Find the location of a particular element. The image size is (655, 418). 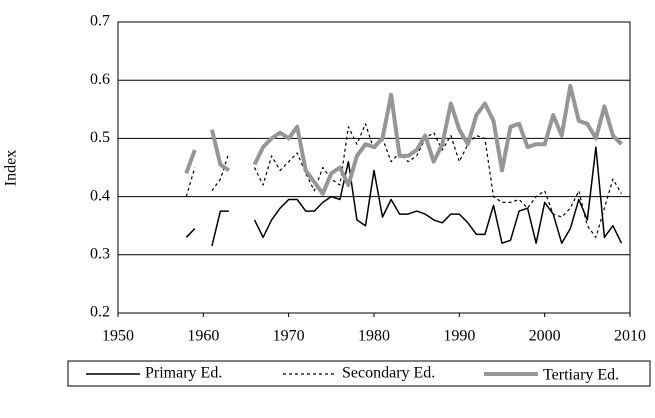

x-tick-label: 1970 is located at coordinates (289, 336).